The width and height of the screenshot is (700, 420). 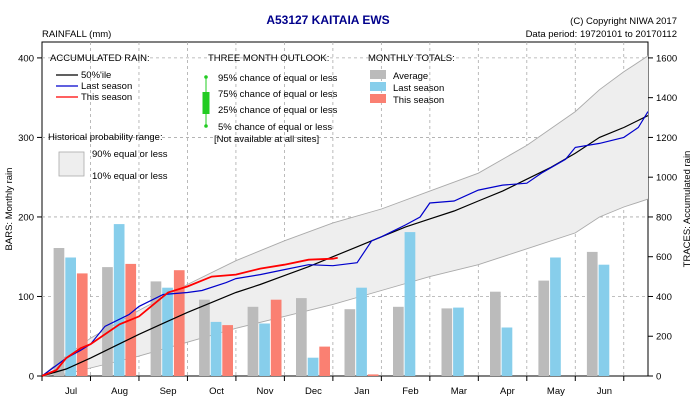 I want to click on legend-outlook-title: THREE MONTH OUTLOOK:, so click(x=268, y=58).